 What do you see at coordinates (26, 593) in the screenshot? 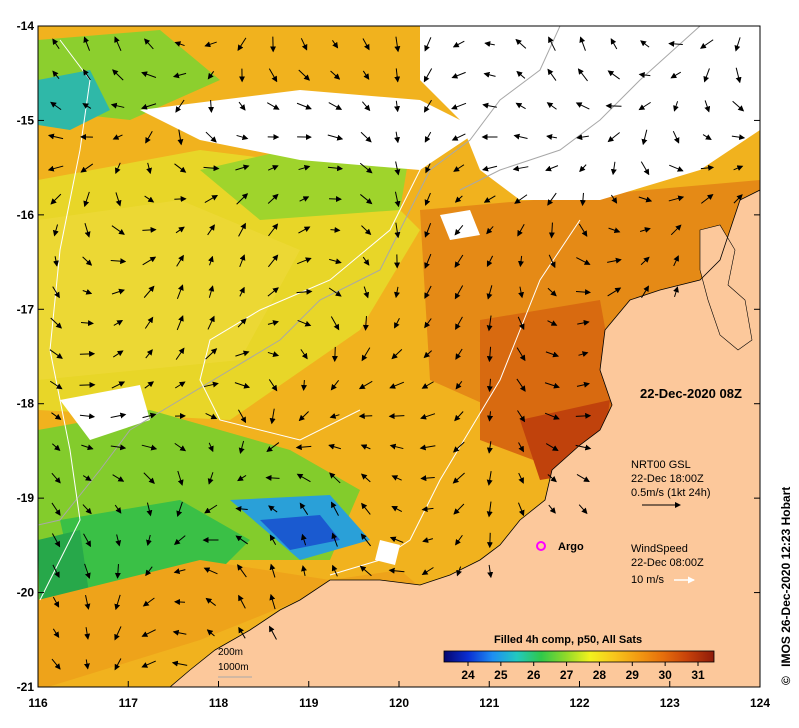
I see `y-tick-label: -20` at bounding box center [26, 593].